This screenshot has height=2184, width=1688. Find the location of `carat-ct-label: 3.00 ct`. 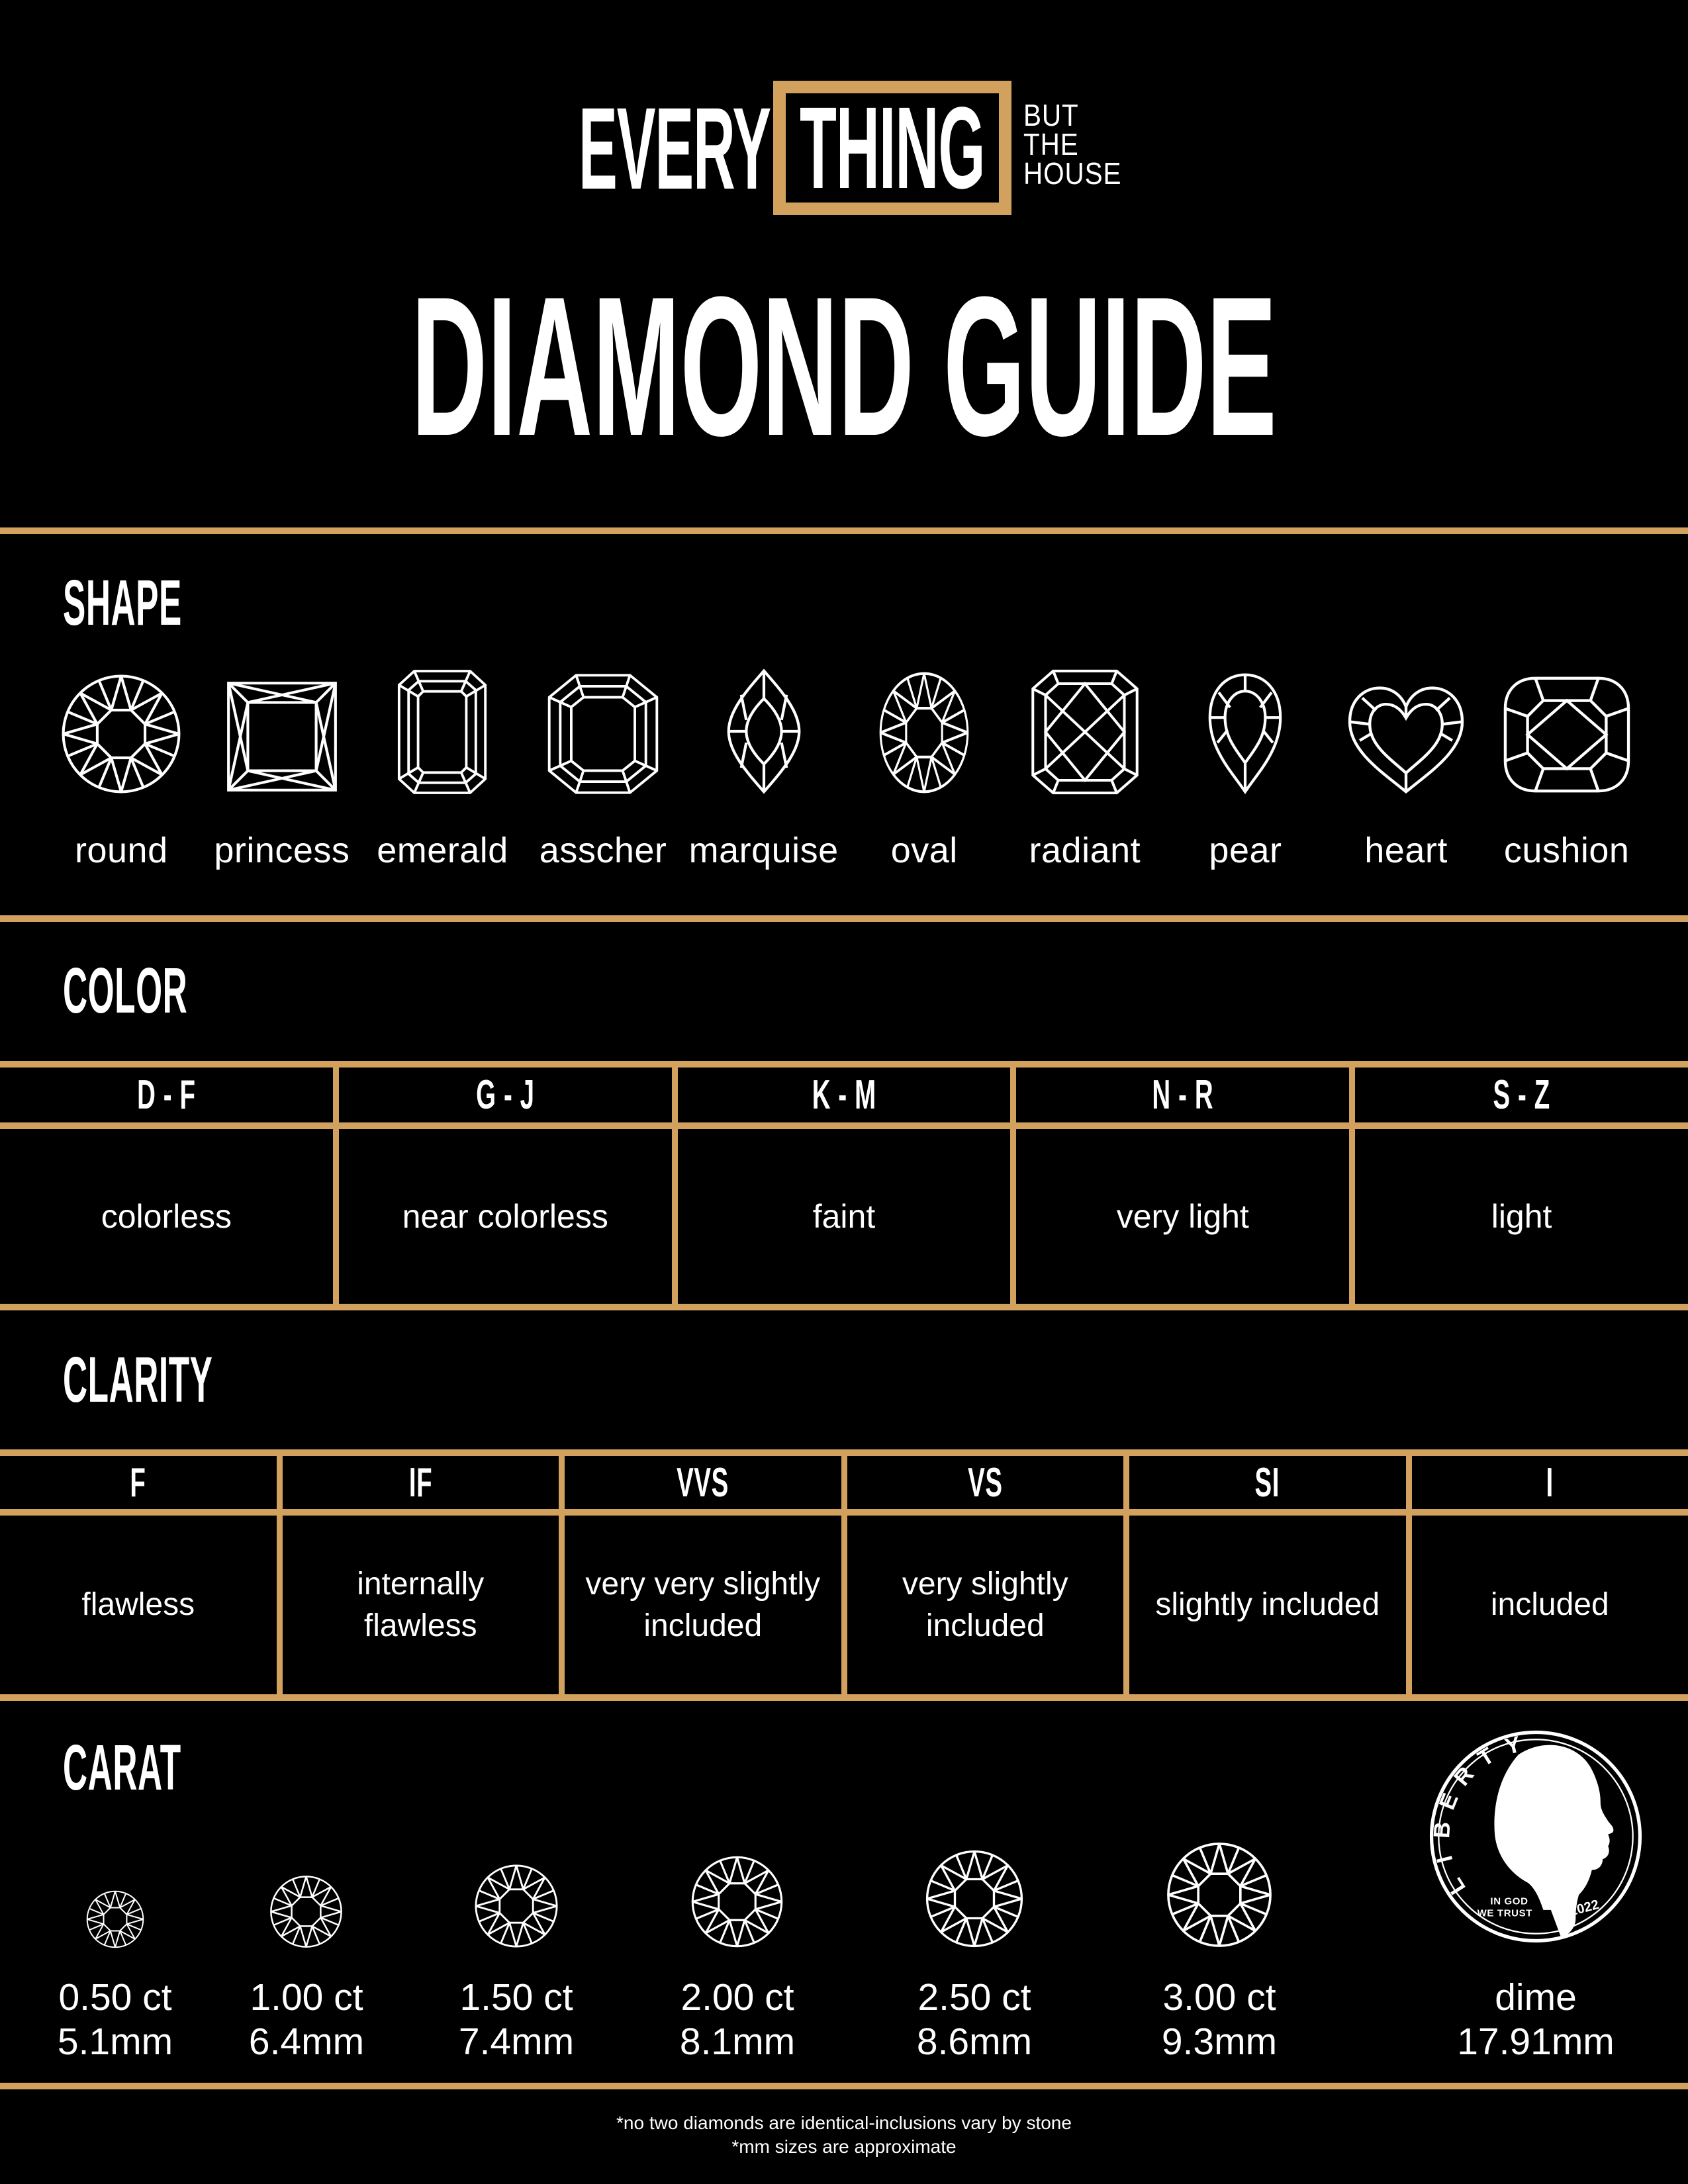

carat-ct-label: 3.00 ct is located at coordinates (1219, 1997).